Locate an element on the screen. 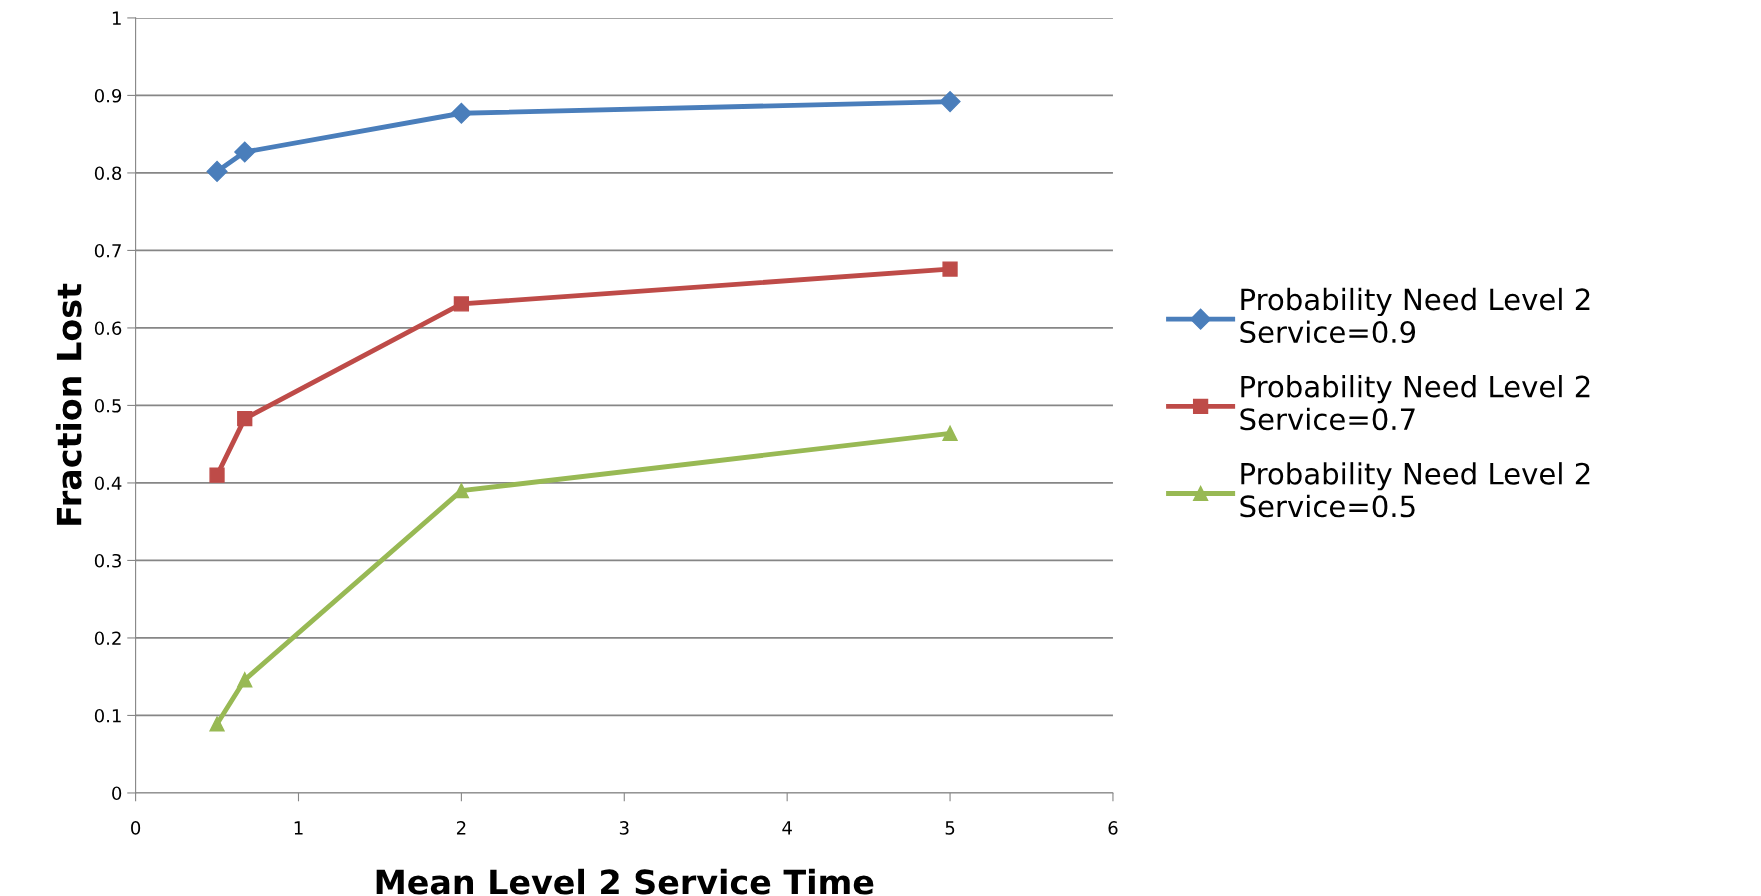 This screenshot has height=896, width=1761. x-tick-label: 3 is located at coordinates (624, 828).